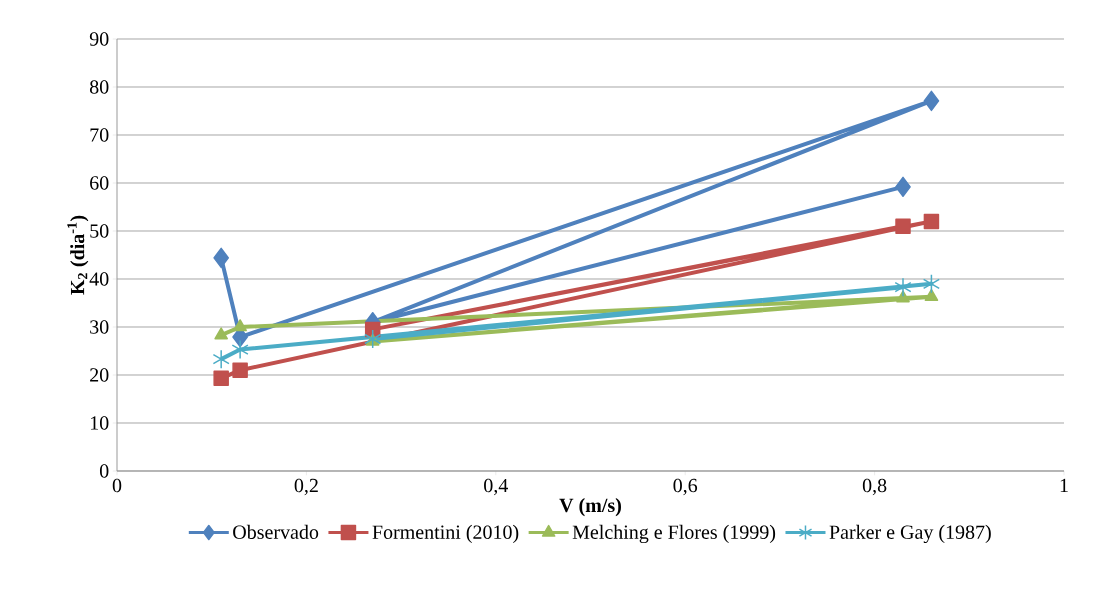 The height and width of the screenshot is (601, 1114). I want to click on x-tick-label: 0,2, so click(306, 487).